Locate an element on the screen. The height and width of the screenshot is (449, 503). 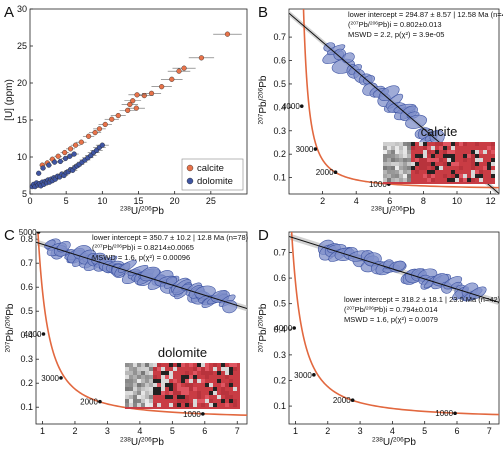
data-ellipse-b is located at coordinates (348, 58).